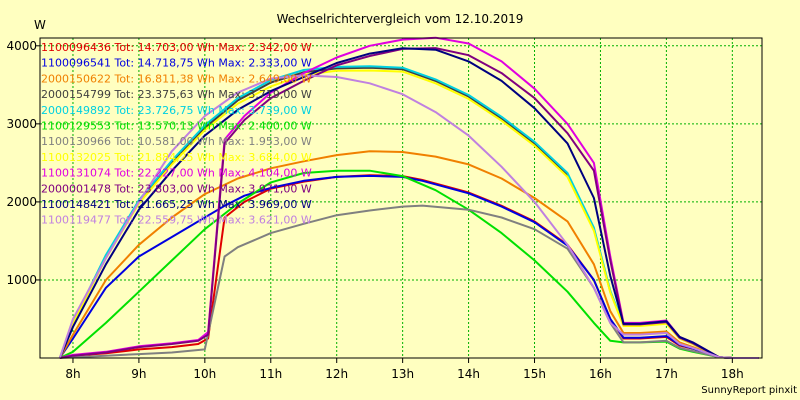 The height and width of the screenshot is (400, 800). Describe the element at coordinates (600, 374) in the screenshot. I see `x-tick-label: 16h` at that location.